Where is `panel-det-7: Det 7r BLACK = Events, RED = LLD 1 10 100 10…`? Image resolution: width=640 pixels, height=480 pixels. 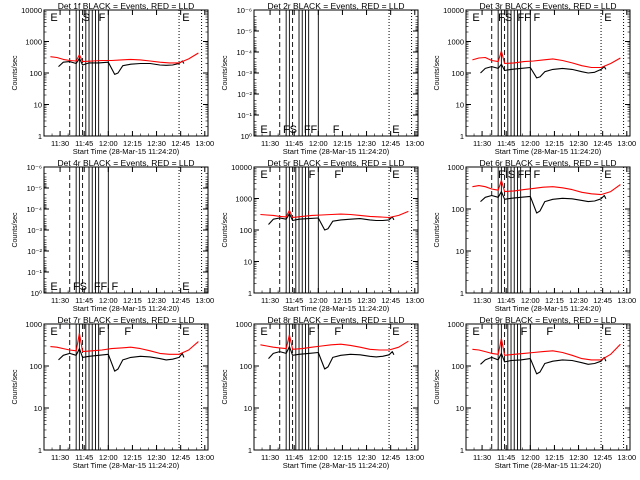
panel-det-7: Det 7r BLACK = Events, RED = LLD 1 10 100 10… is located at coordinates (113, 392).